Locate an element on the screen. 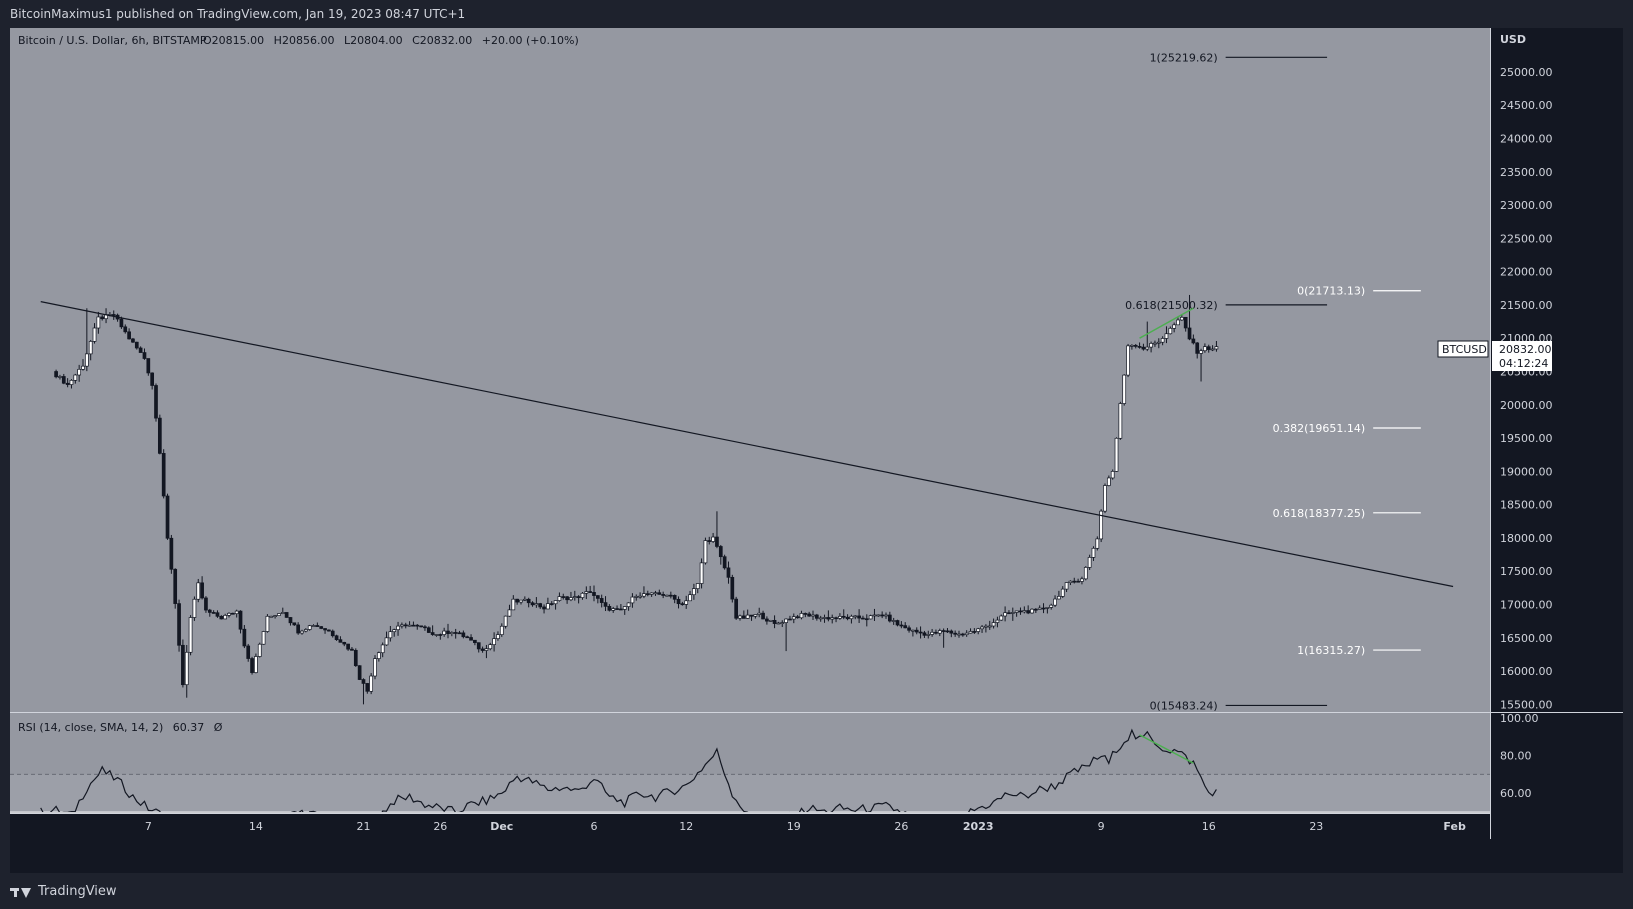  price-tick-label: 18000.00 is located at coordinates (1526, 538).